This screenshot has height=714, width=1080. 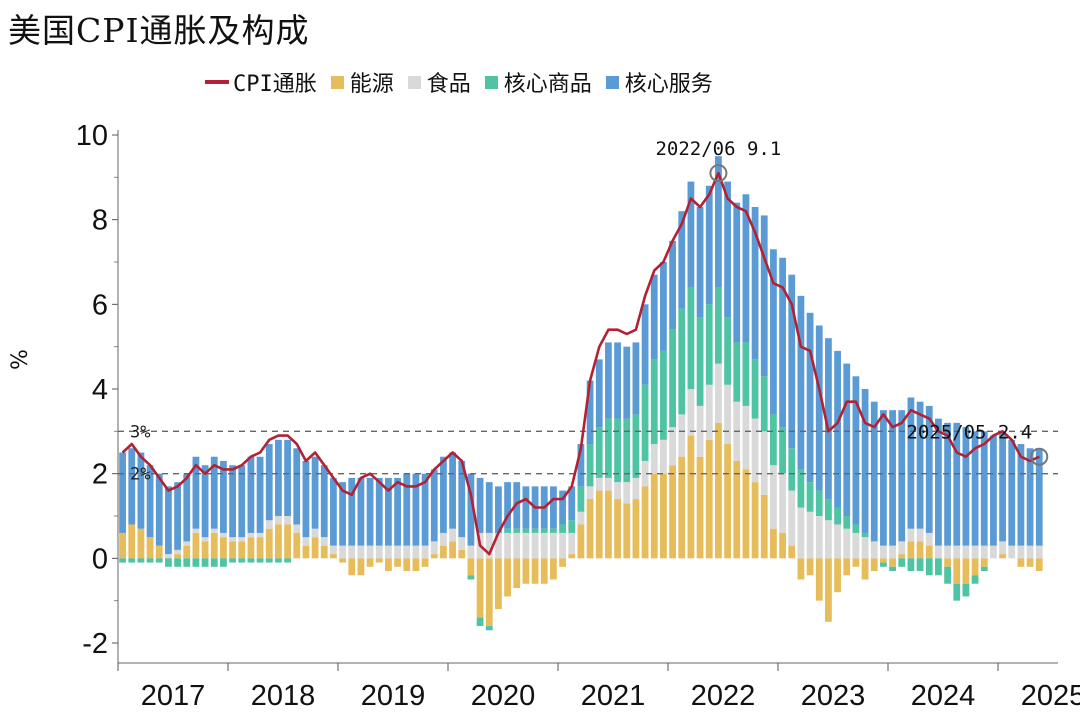 What do you see at coordinates (547, 84) in the screenshot?
I see `legend-label-core-goods: 核心商品` at bounding box center [547, 84].